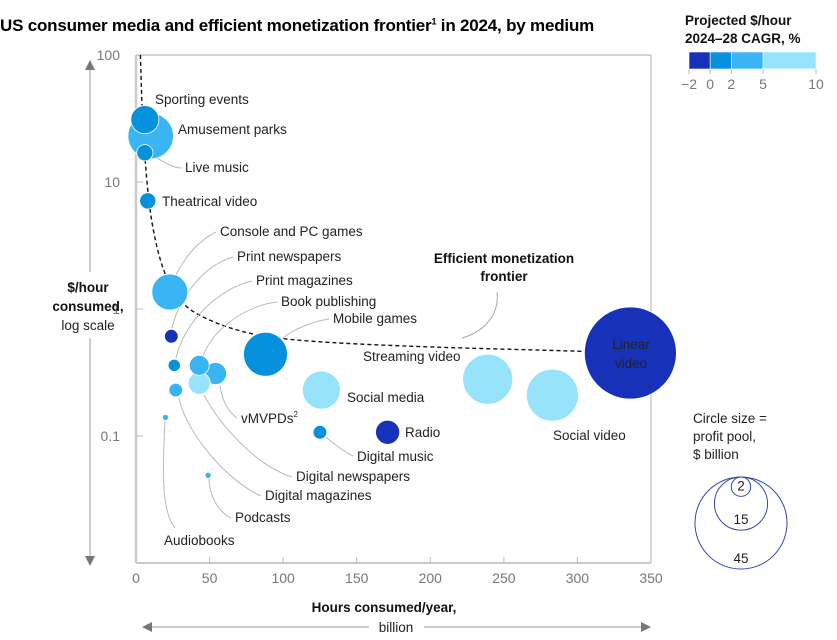 Image resolution: width=837 pixels, height=640 pixels. Describe the element at coordinates (357, 578) in the screenshot. I see `x-tick-label: 150` at that location.